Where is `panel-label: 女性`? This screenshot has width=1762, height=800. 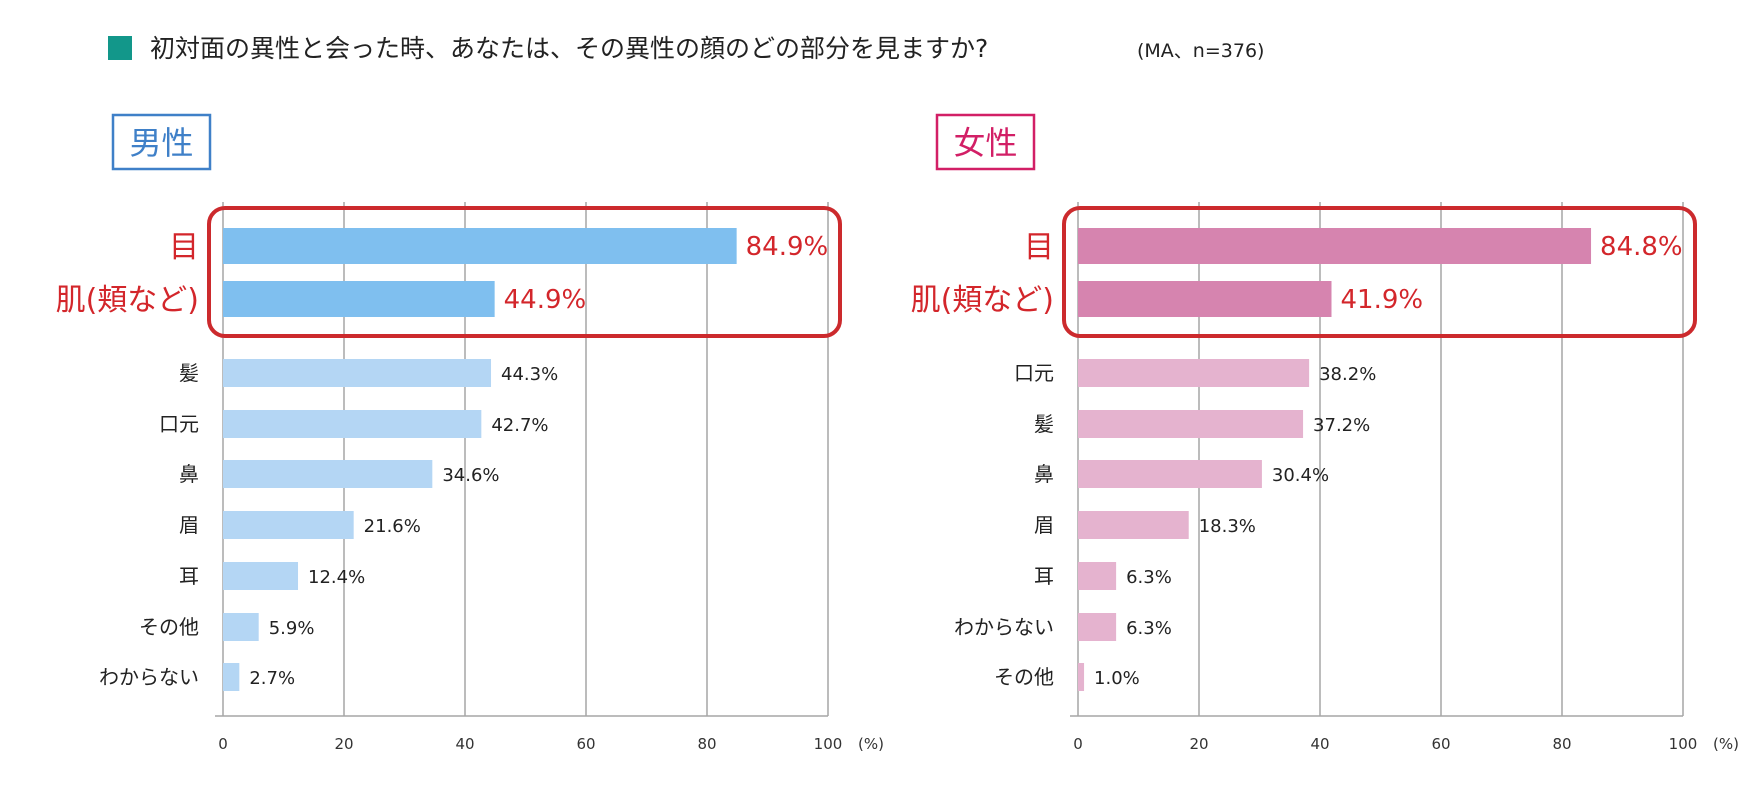 panel-label: 女性 is located at coordinates (985, 142).